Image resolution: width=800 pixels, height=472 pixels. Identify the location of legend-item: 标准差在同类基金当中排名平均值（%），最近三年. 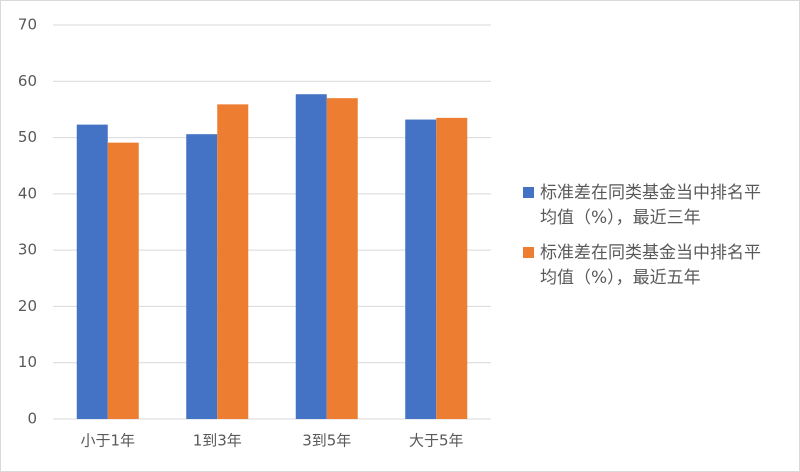
(648, 206).